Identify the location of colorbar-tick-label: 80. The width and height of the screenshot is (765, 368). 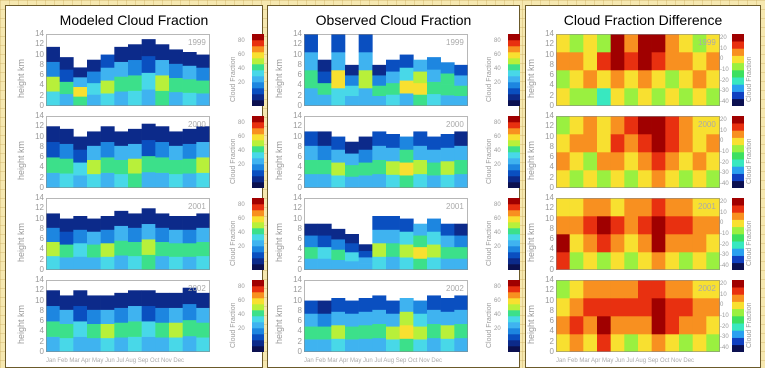
(497, 123).